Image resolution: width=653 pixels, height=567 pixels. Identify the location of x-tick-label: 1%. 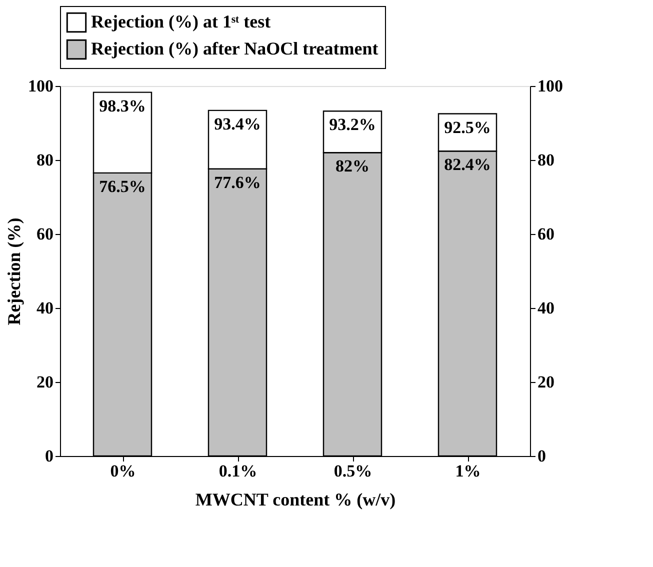
(468, 471).